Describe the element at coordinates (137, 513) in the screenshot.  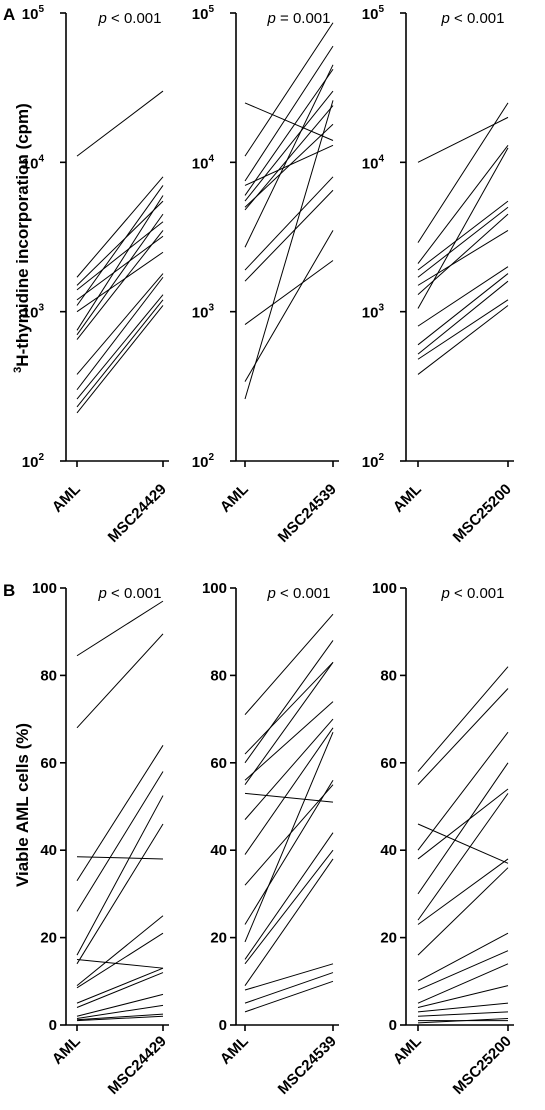
I see `x-category-label: MSC24429` at that location.